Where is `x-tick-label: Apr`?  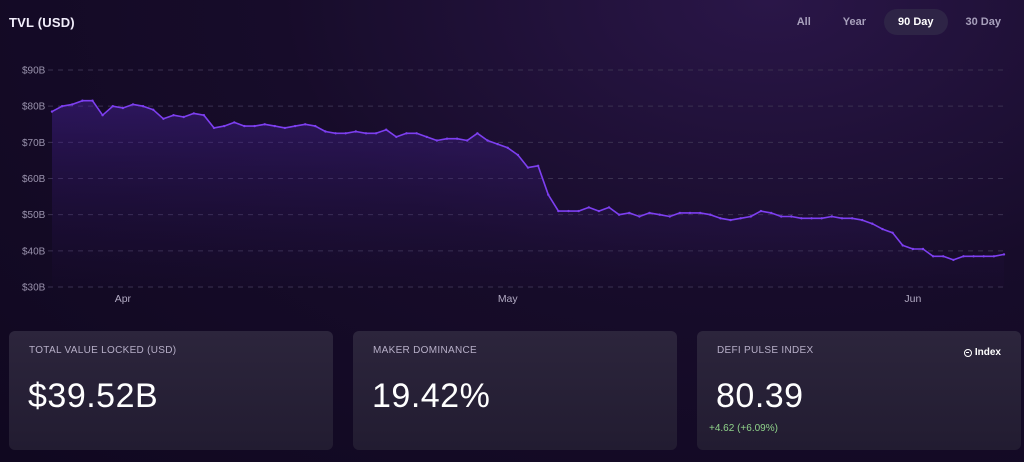
x-tick-label: Apr is located at coordinates (123, 299).